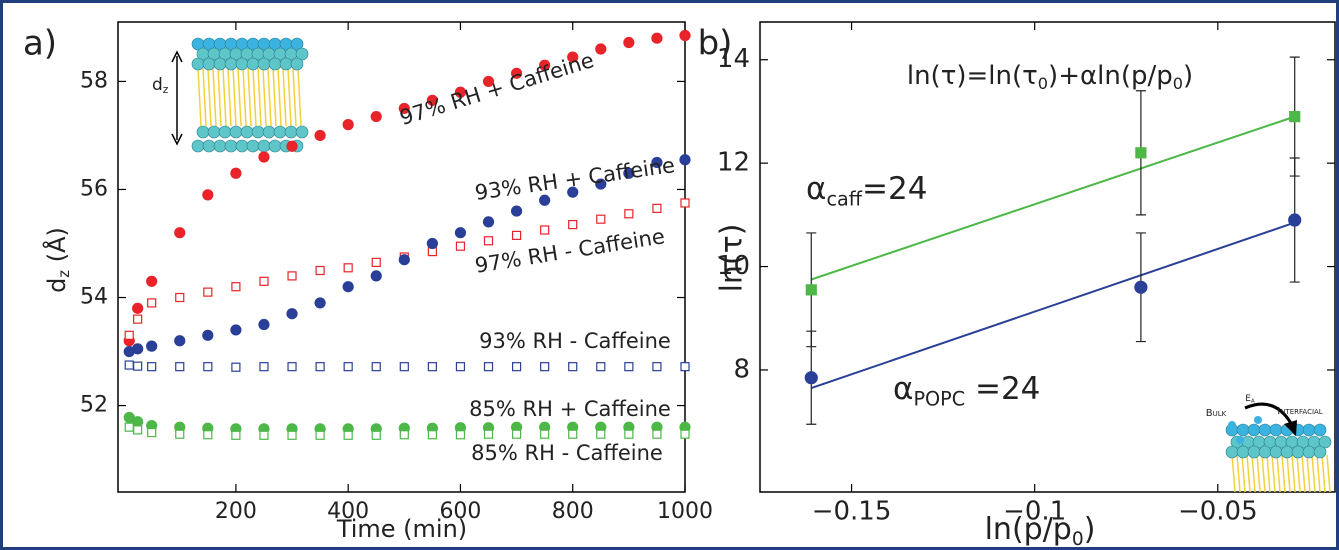  I want to click on x-tick-label: 800, so click(573, 511).